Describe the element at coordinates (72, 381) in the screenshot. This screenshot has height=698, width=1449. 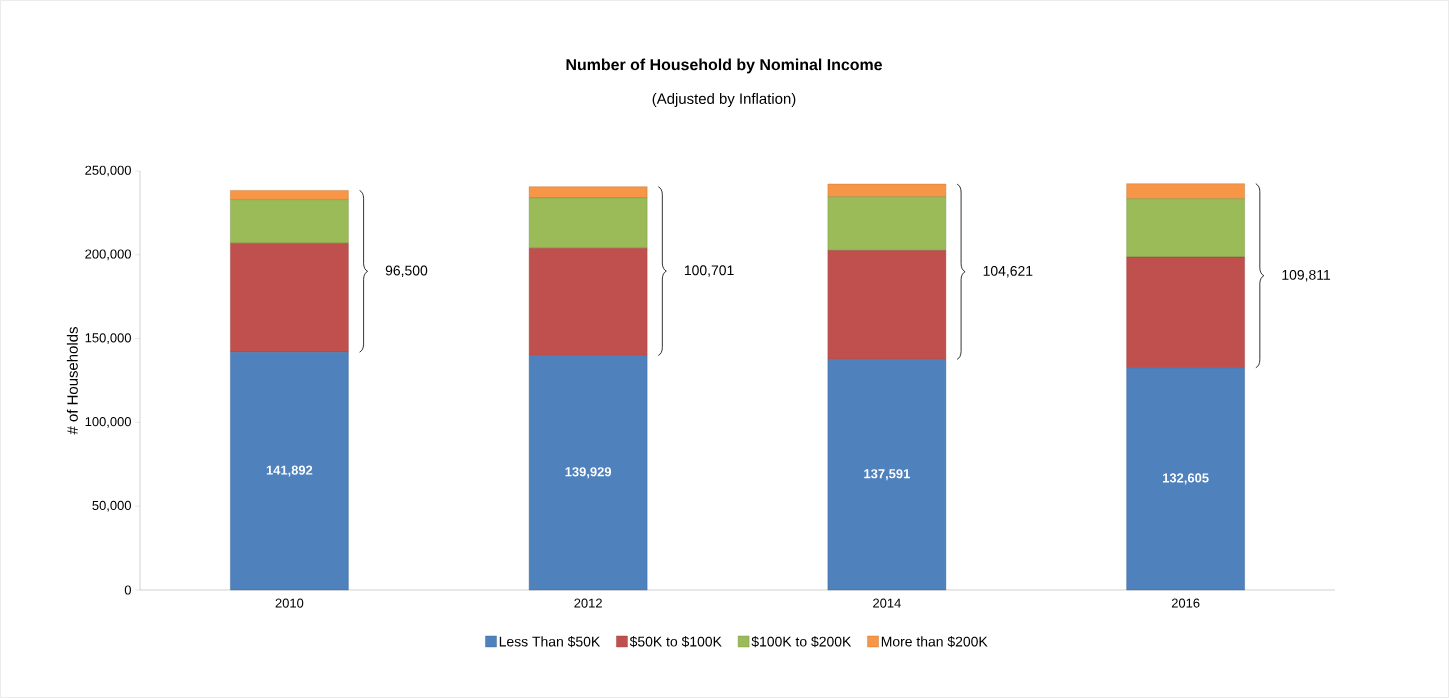
I see `y-axis-title: # of Households` at that location.